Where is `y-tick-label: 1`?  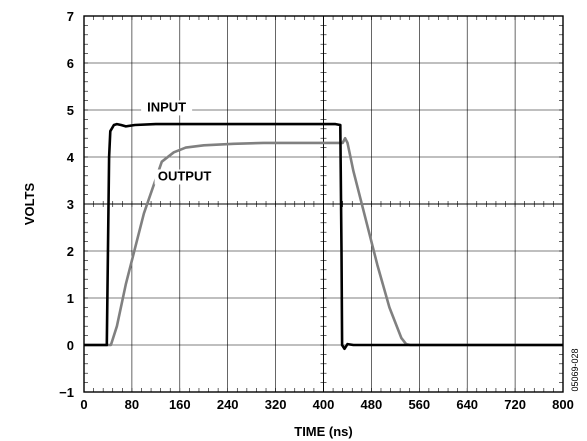 y-tick-label: 1 is located at coordinates (70, 298).